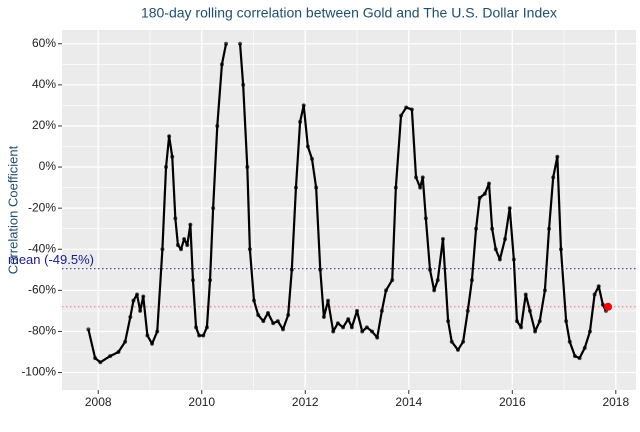  I want to click on y-tick-label: 0%, so click(48, 166).